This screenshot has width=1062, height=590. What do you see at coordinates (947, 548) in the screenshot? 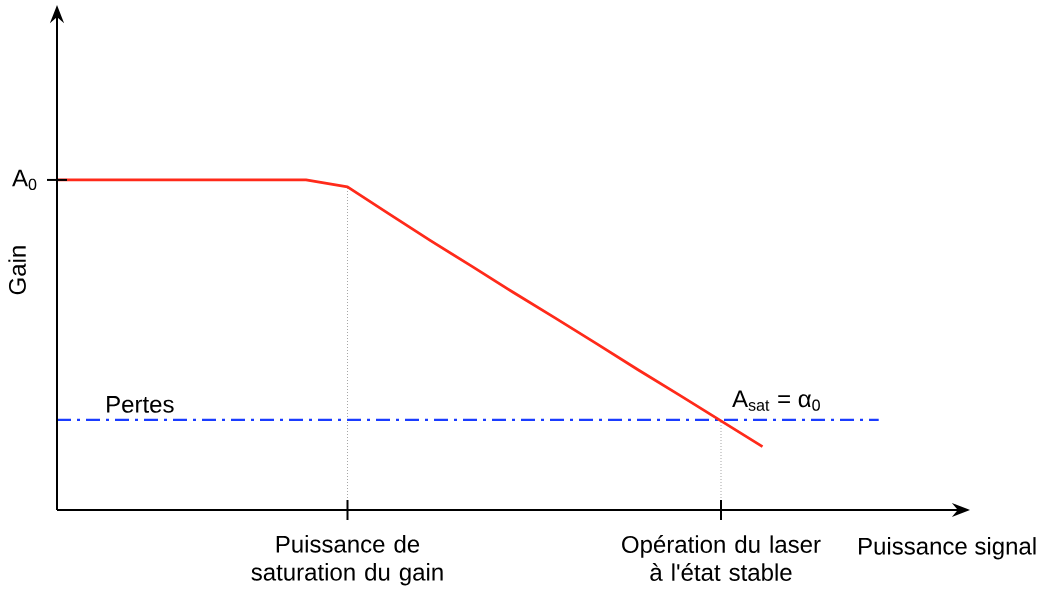
I see `x-axis-title: Puissance signal` at bounding box center [947, 548].